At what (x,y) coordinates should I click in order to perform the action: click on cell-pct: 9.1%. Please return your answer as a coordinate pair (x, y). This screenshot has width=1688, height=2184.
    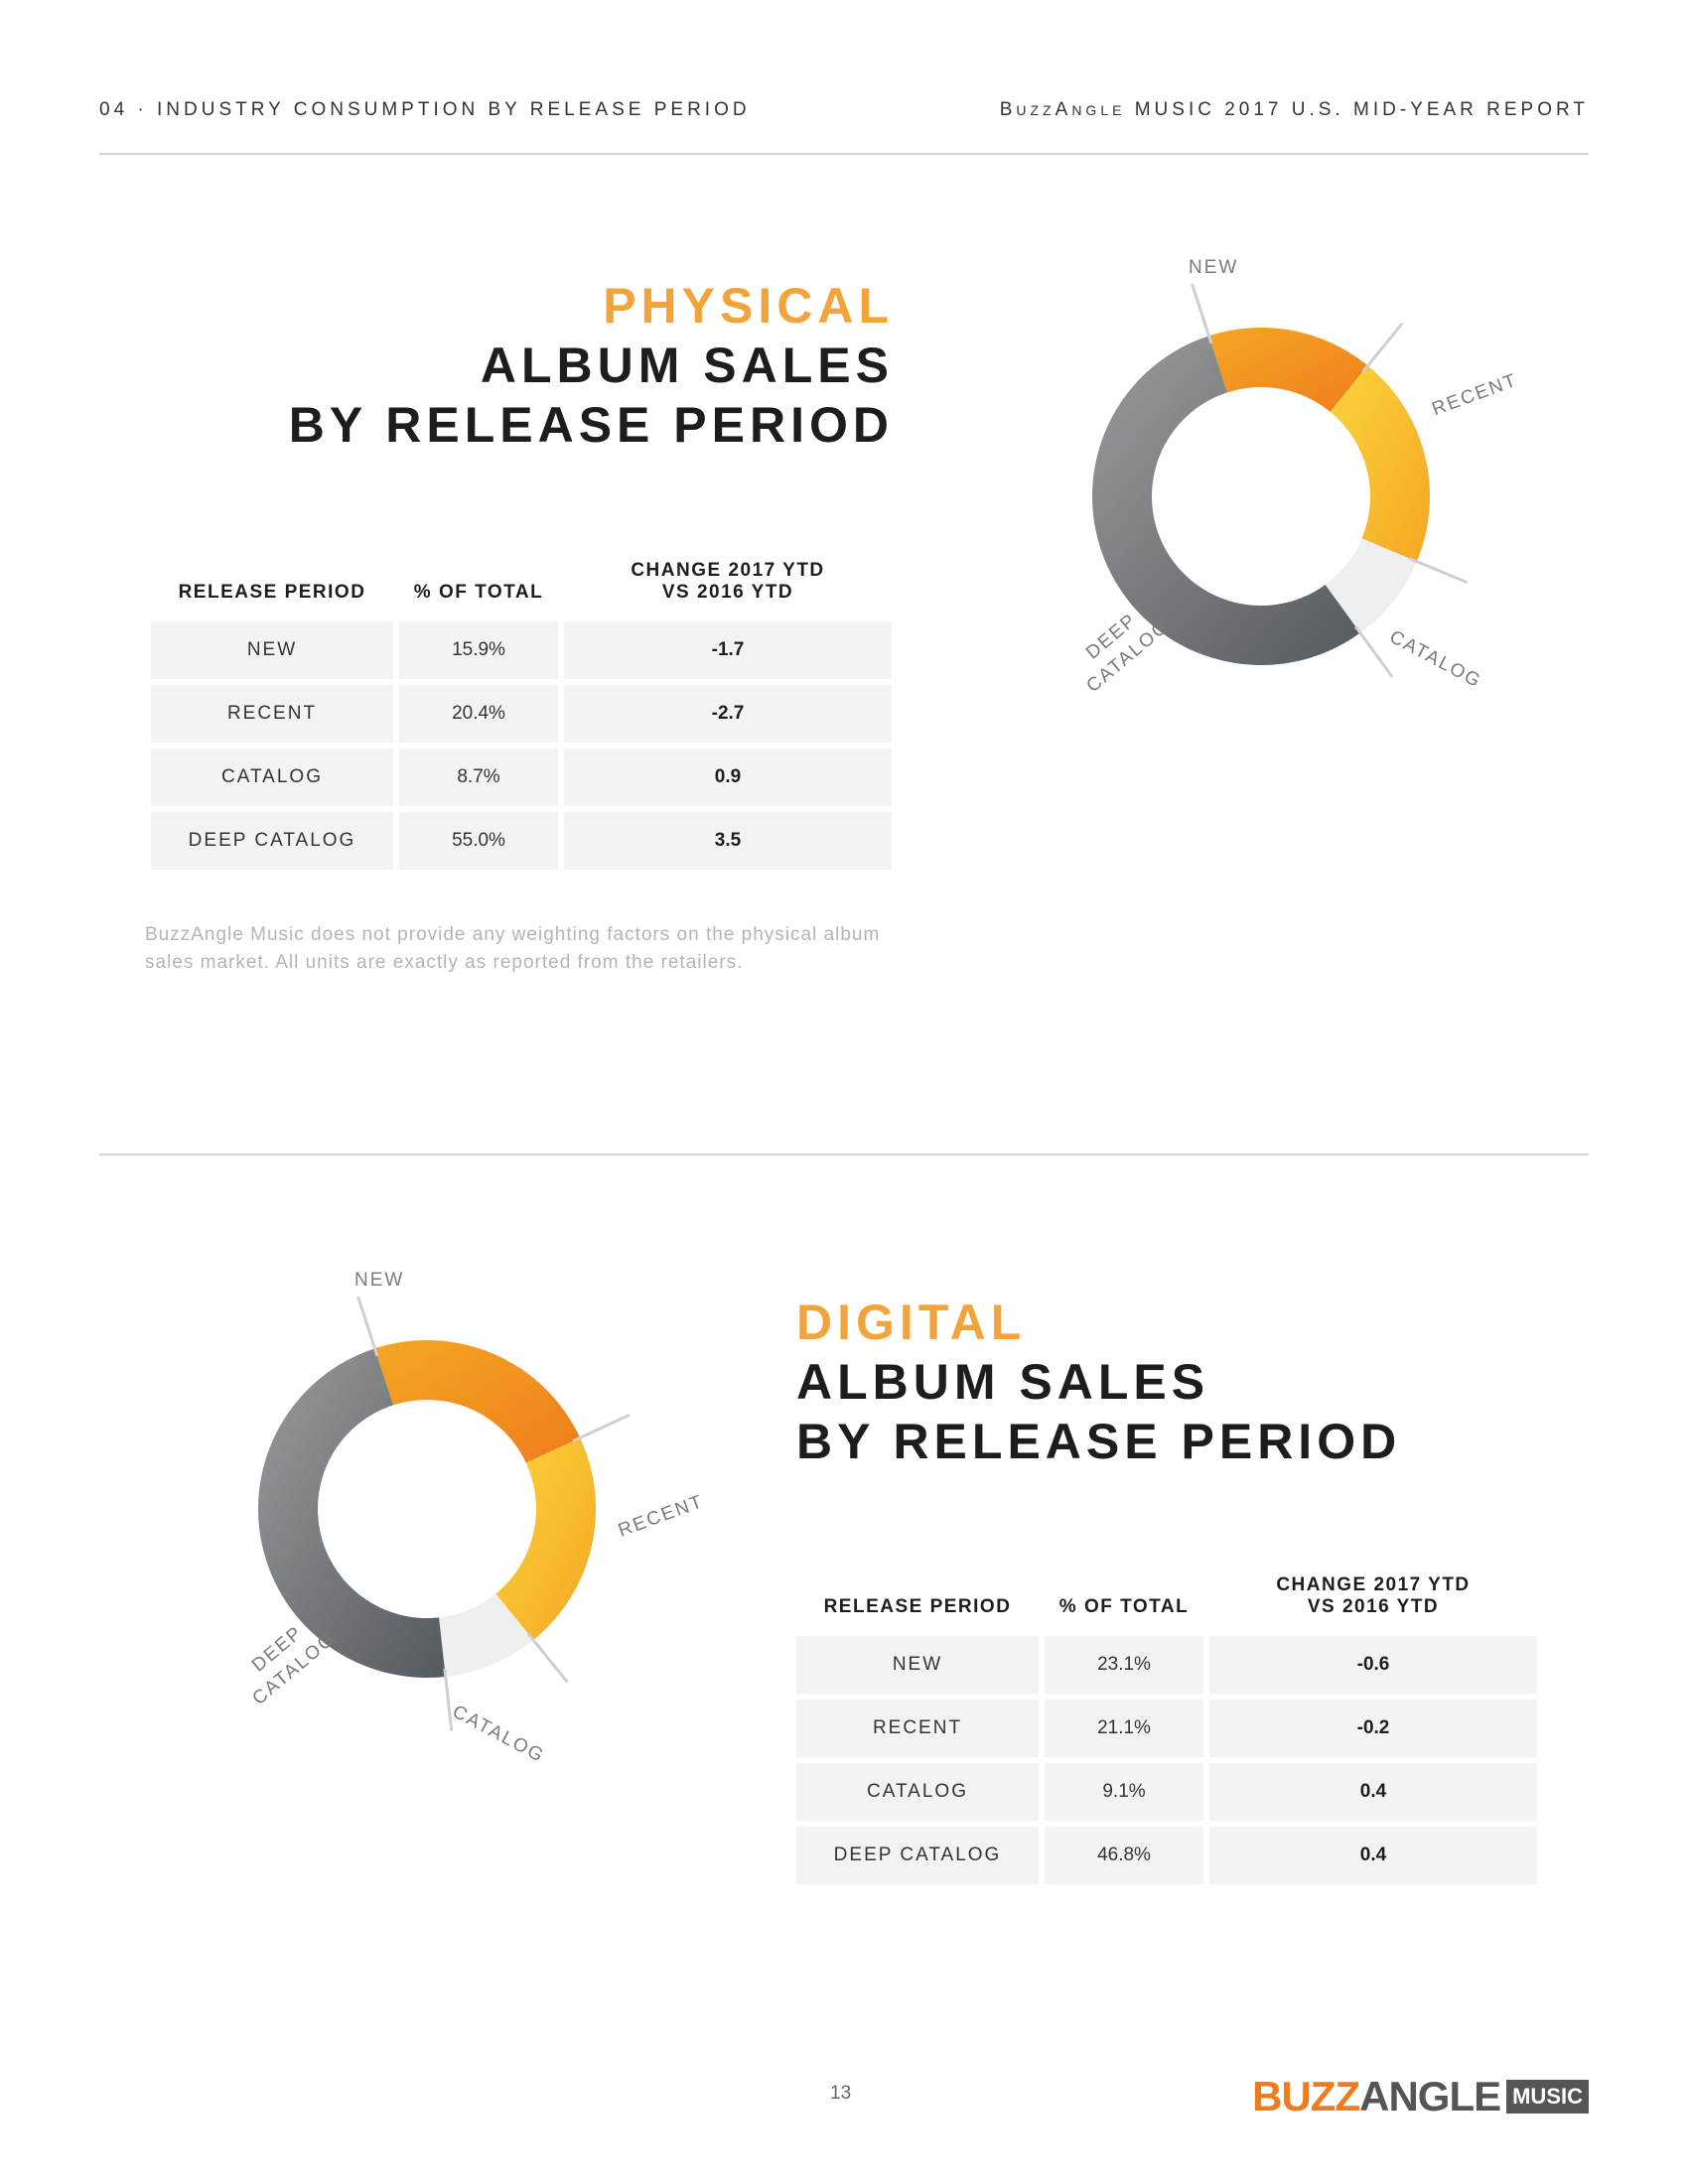
    Looking at the image, I should click on (1124, 1792).